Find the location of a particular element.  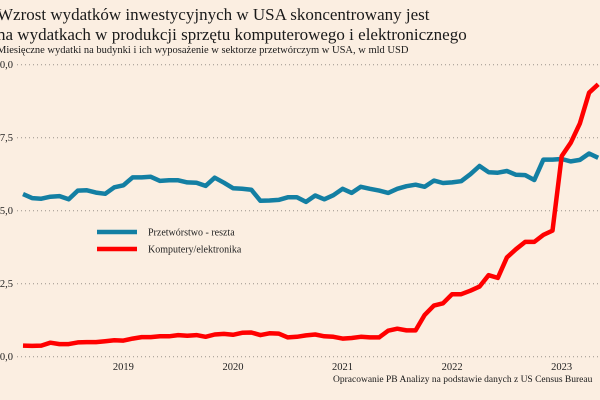

y-tick-label: 5,0 is located at coordinates (6, 211).